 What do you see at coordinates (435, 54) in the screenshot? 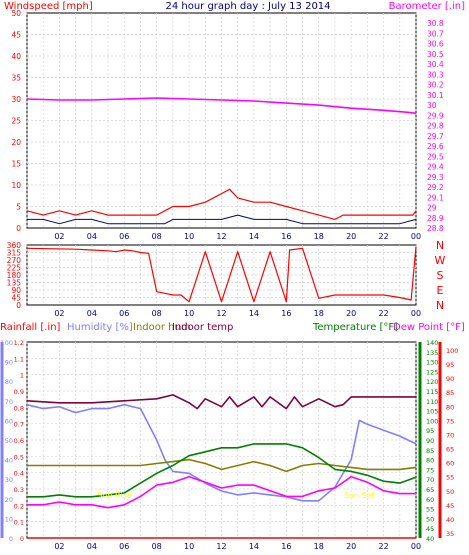
I see `panel-1-ytick-right: 30.5` at bounding box center [435, 54].